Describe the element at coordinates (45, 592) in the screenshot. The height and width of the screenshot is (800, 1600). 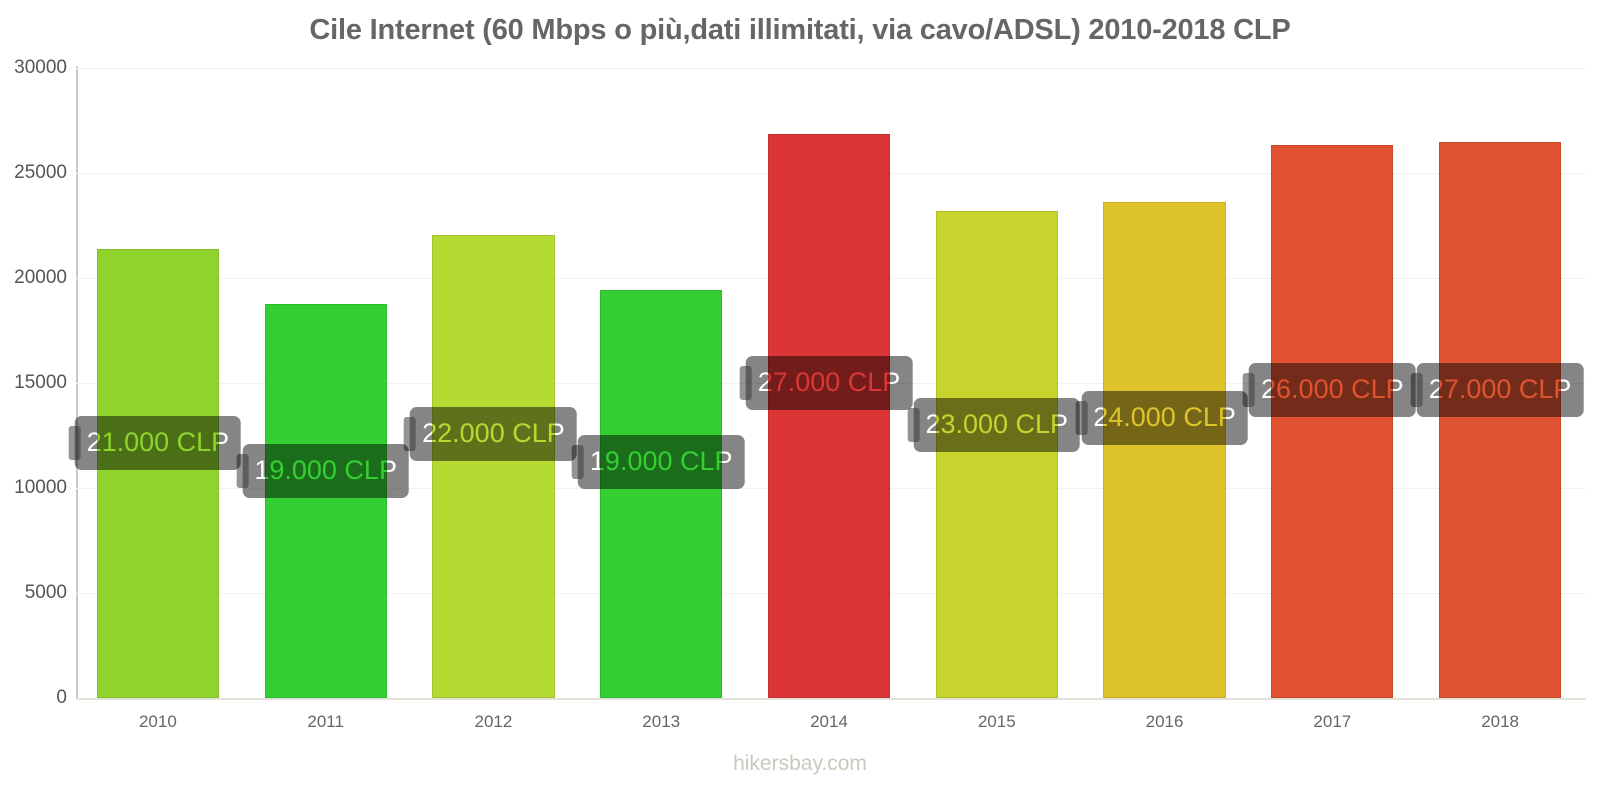
I see `y-tick-label: 5000` at that location.